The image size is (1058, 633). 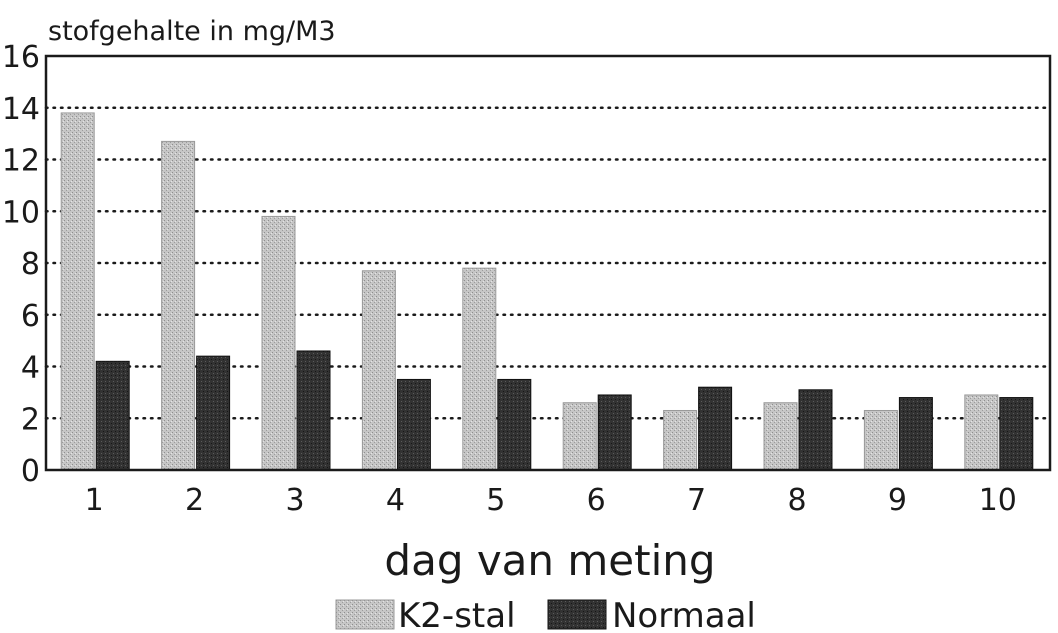 I want to click on y-tick-label: 2, so click(x=30, y=419).